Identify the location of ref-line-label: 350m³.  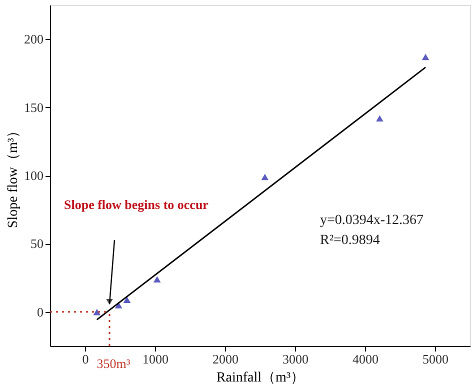
(113, 363).